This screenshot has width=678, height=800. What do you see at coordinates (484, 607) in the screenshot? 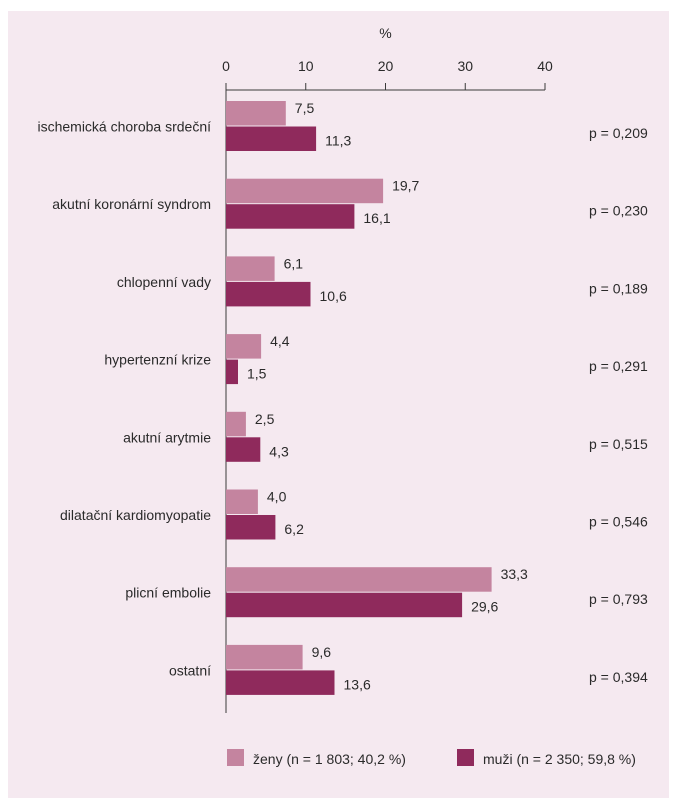
I see `bar-value-label: 29,6` at bounding box center [484, 607].